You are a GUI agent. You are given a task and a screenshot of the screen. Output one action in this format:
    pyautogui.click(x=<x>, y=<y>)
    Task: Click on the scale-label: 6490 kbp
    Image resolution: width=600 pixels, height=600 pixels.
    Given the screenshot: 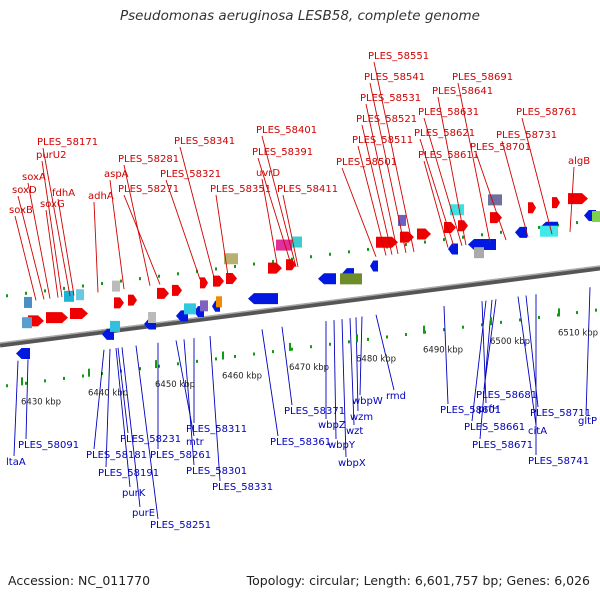 What is the action you would take?
    pyautogui.click(x=443, y=351)
    